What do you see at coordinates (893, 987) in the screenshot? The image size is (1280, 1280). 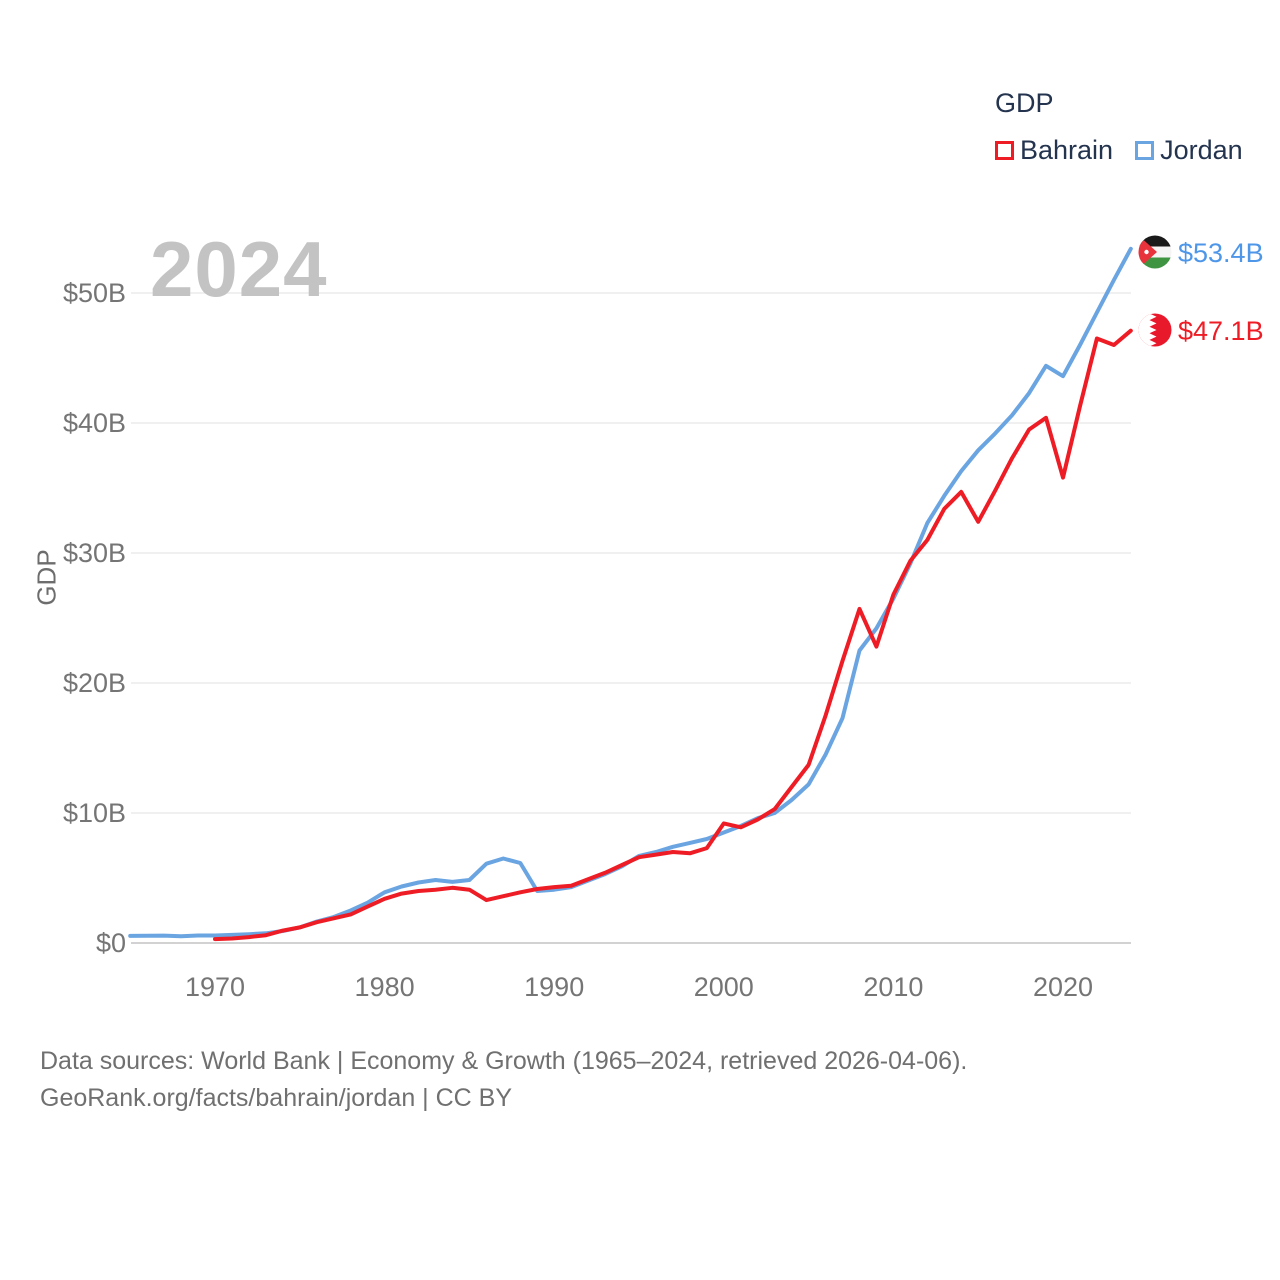 I see `x-tick-label: 2010` at bounding box center [893, 987].